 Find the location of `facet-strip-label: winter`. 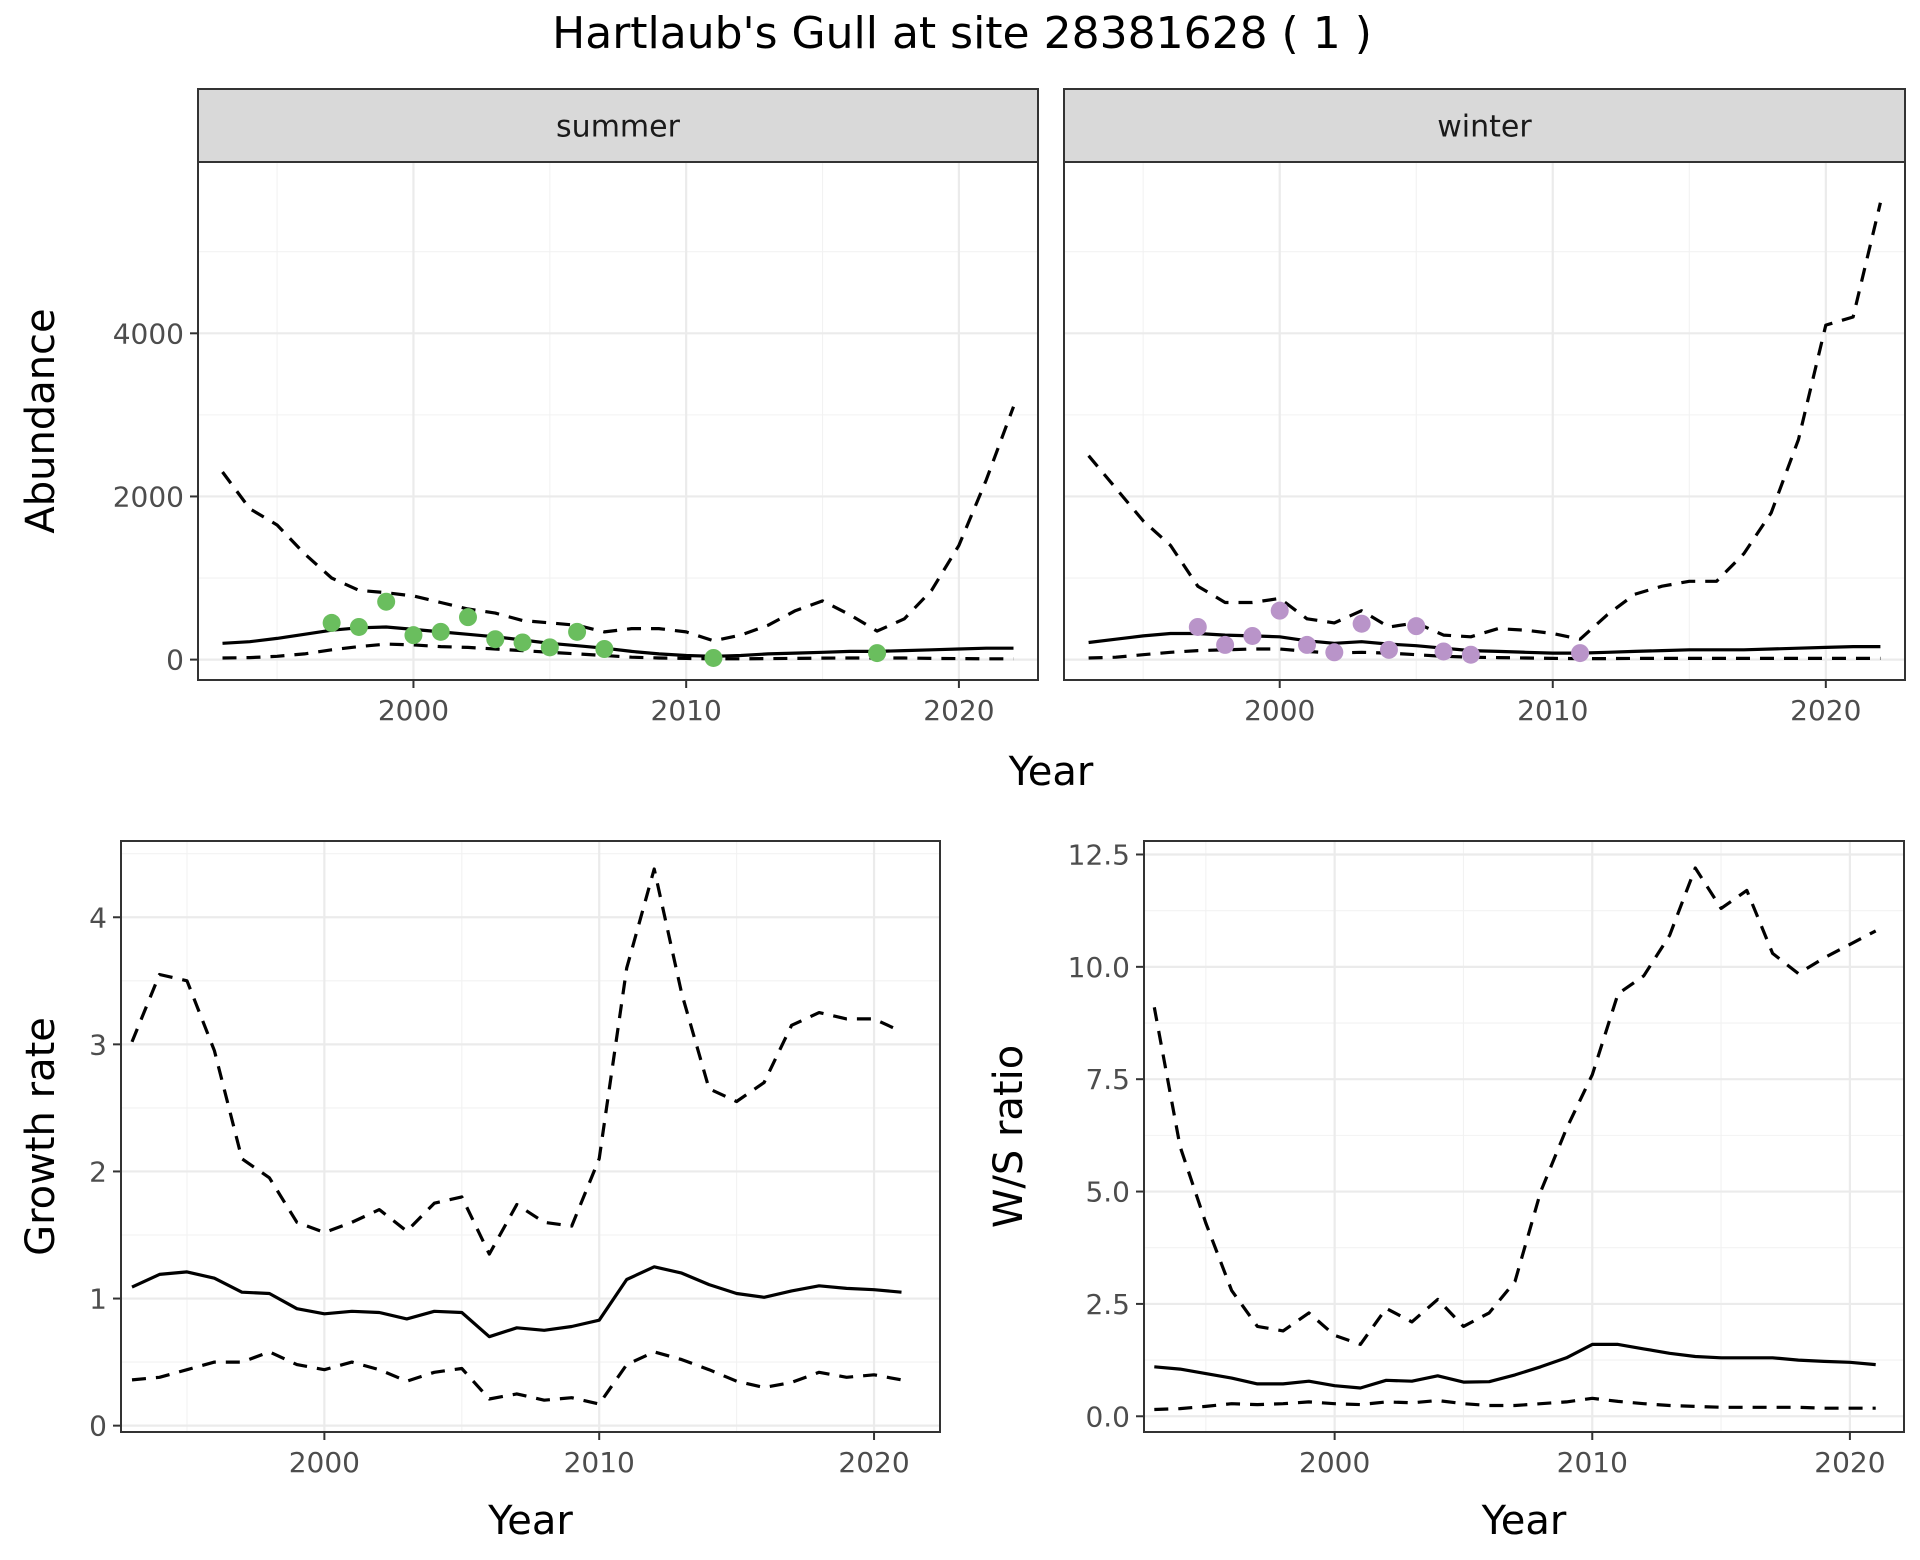

facet-strip-label: winter is located at coordinates (1484, 127).